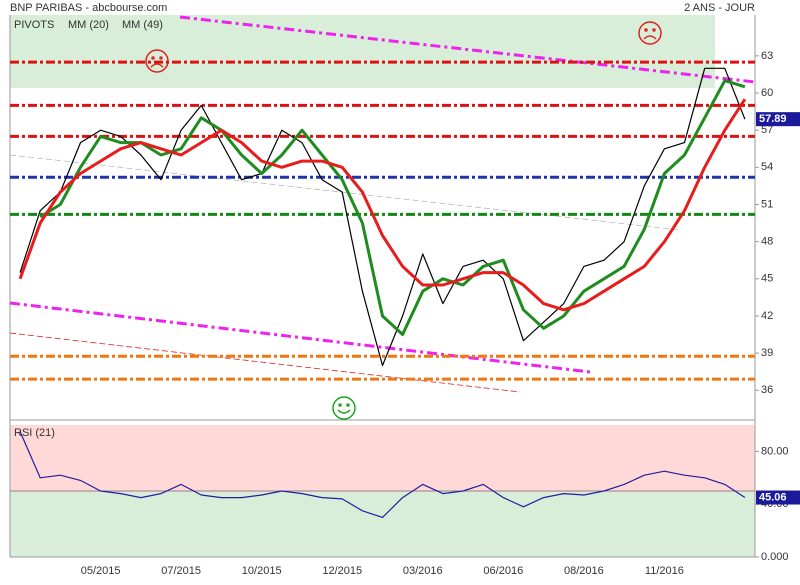 Image resolution: width=800 pixels, height=585 pixels. What do you see at coordinates (719, 8) in the screenshot?
I see `chart-subtitle: 2 ANS - JOUR` at bounding box center [719, 8].